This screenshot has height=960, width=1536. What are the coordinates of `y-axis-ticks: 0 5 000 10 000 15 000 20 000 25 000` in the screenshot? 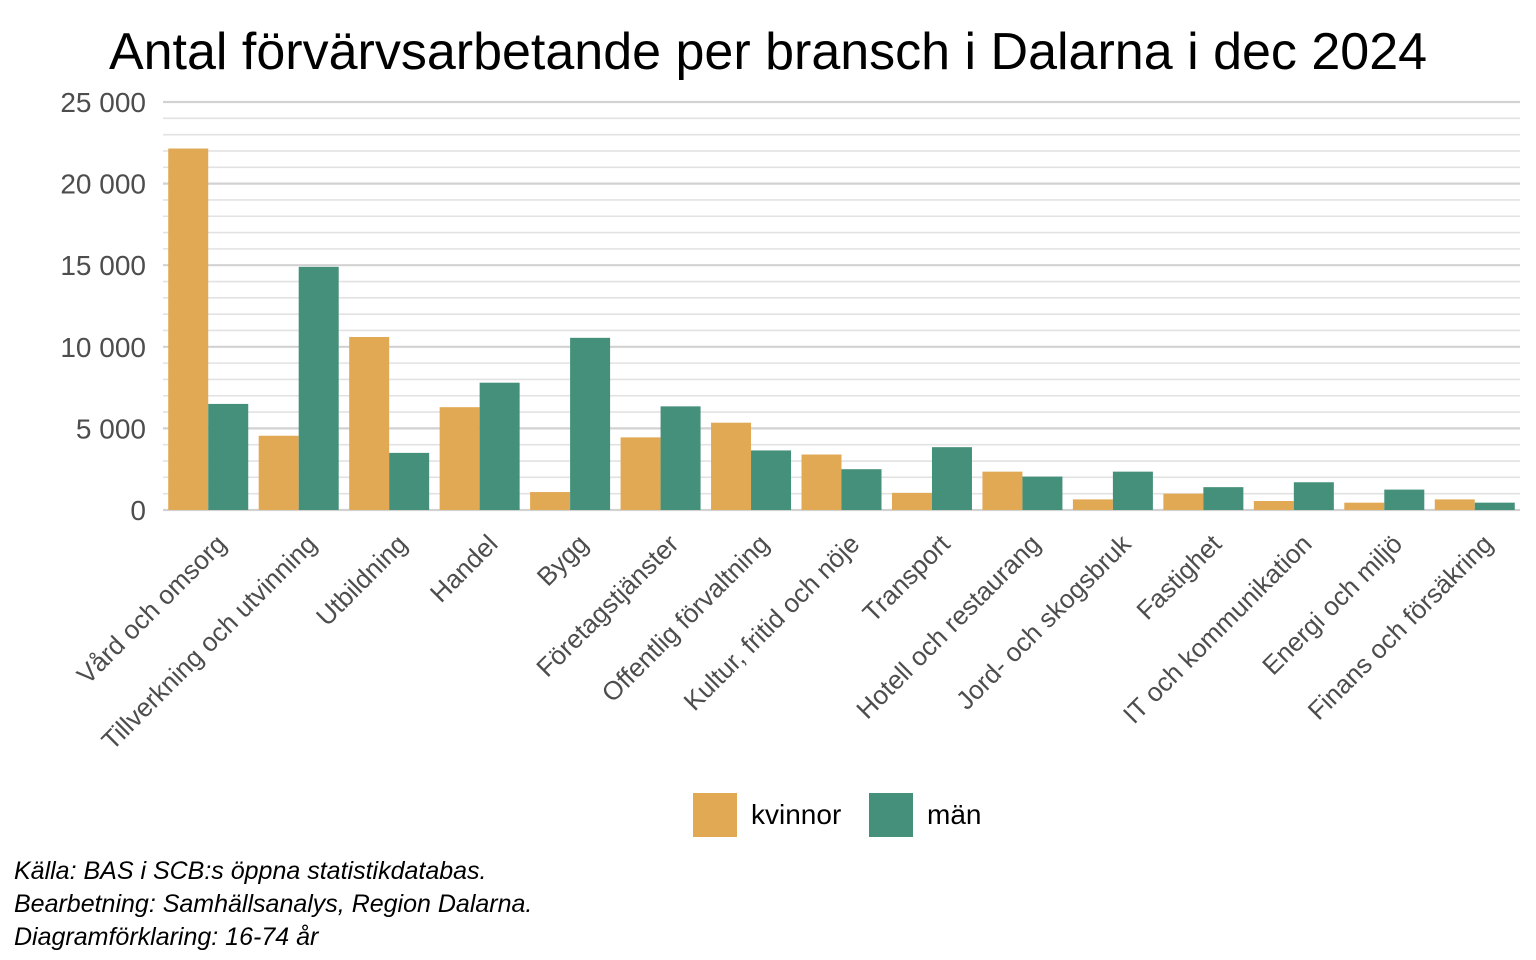 It's located at (103, 306).